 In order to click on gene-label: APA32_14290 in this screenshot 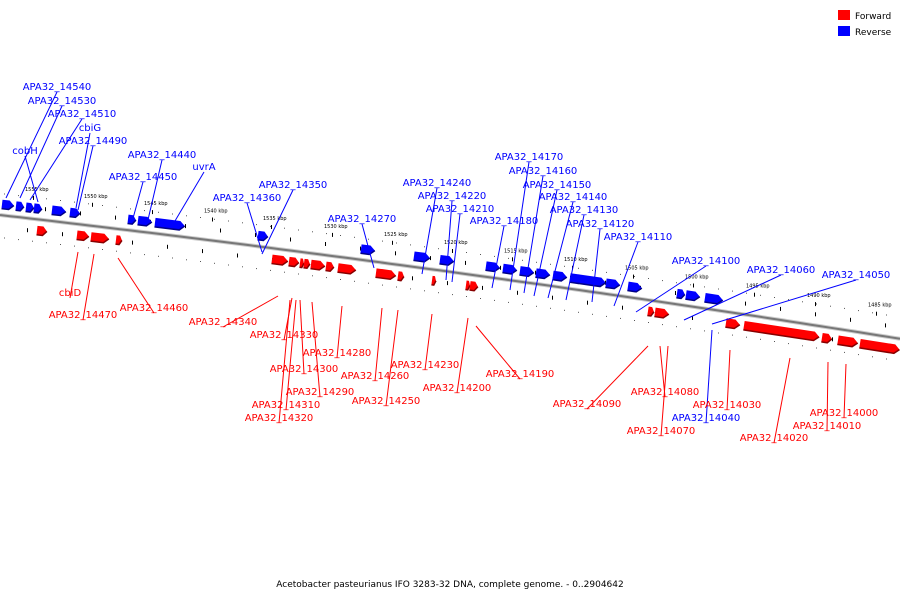, I will do `click(320, 392)`.